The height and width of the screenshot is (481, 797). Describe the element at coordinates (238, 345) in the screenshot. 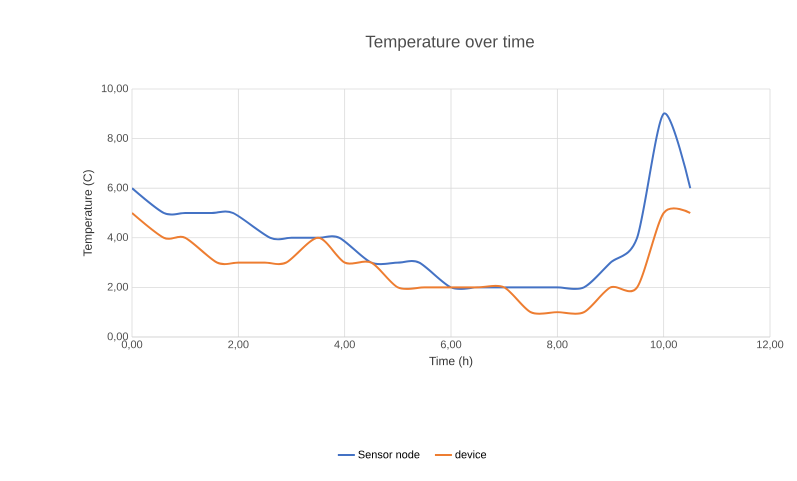

I see `x-tick-label: 2,00` at that location.